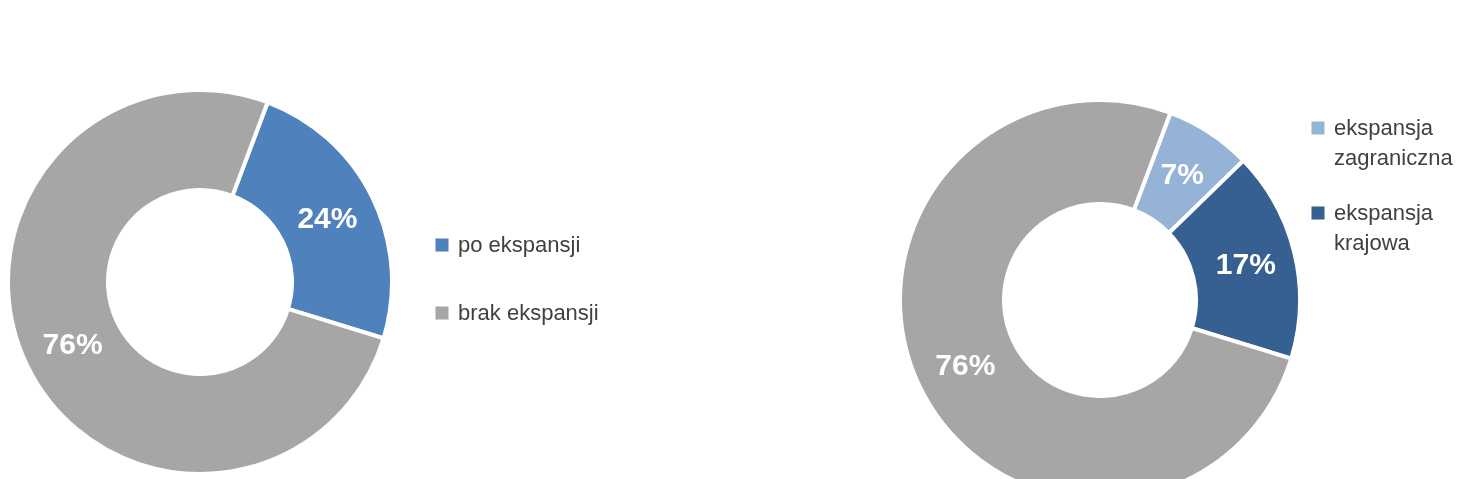 The height and width of the screenshot is (479, 1475). Describe the element at coordinates (528, 312) in the screenshot. I see `legend-label: brak ekspansji` at that location.